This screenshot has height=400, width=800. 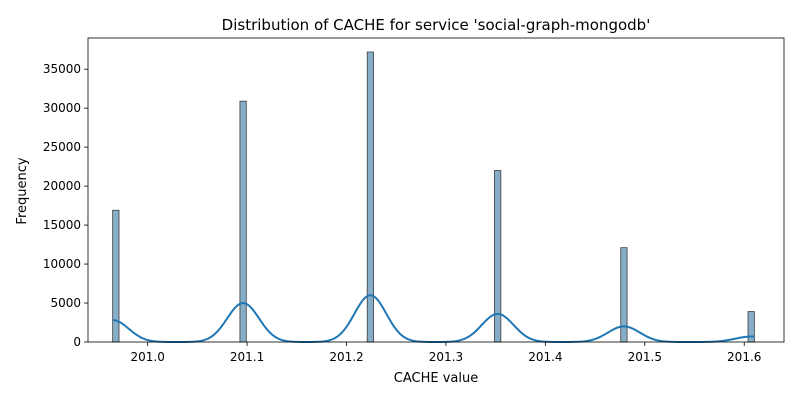 I want to click on y-tick-label: 20000, so click(x=62, y=186).